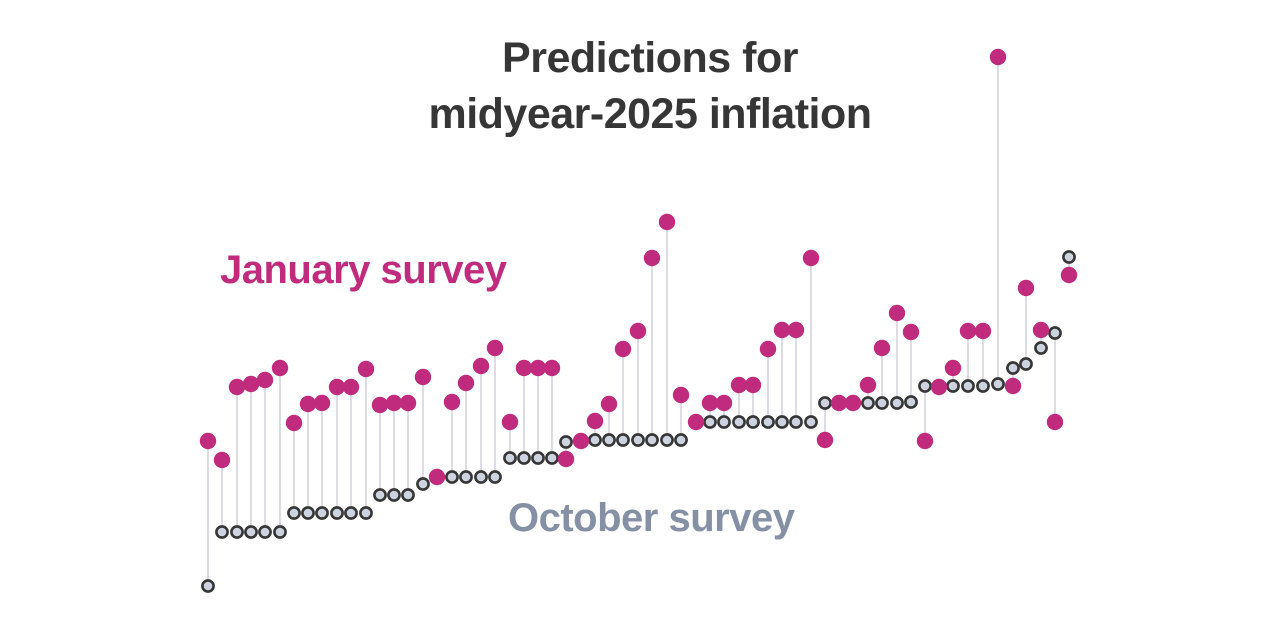 This screenshot has height=640, width=1280. I want to click on chart-title-line1: Predictions for, so click(650, 58).